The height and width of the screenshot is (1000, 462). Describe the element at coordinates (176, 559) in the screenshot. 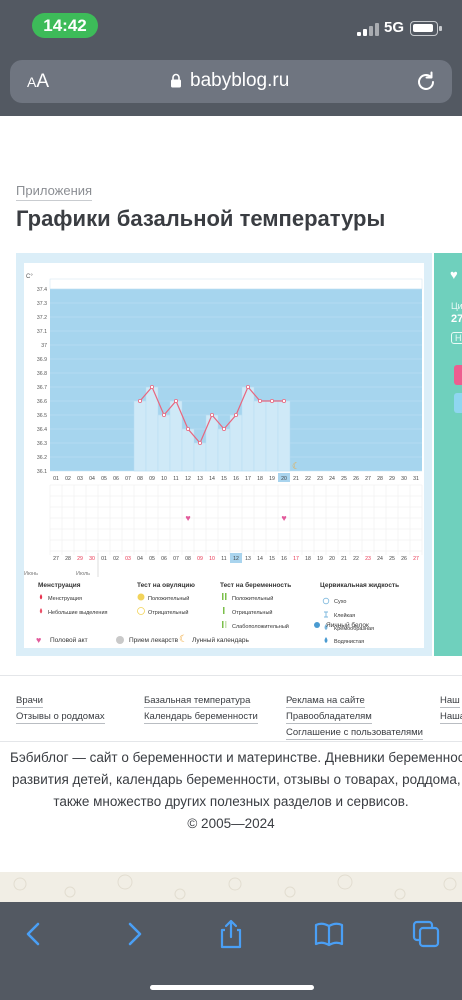

I see `cycle-date-label: 07` at that location.